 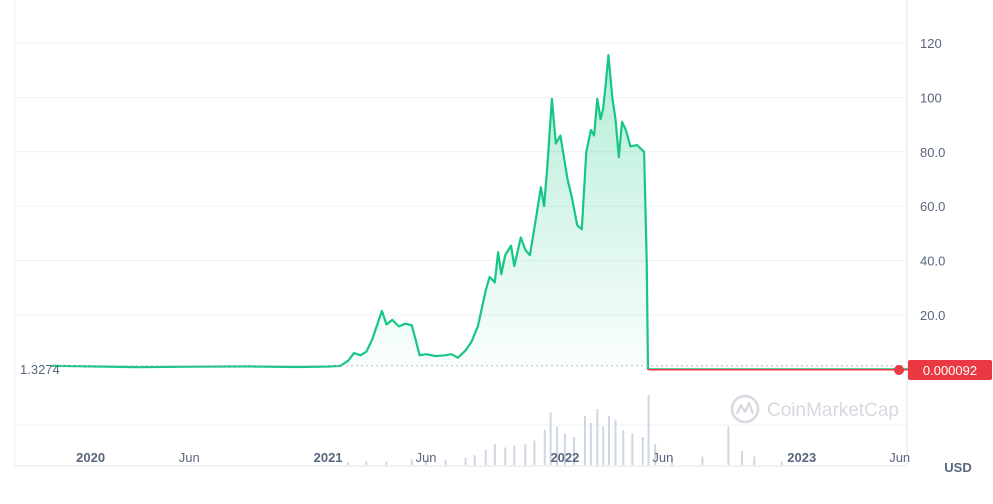 I want to click on x-axis: 2020 Jun 2021 Jun 2022 Jun 2023 Jun, so click(x=493, y=457).